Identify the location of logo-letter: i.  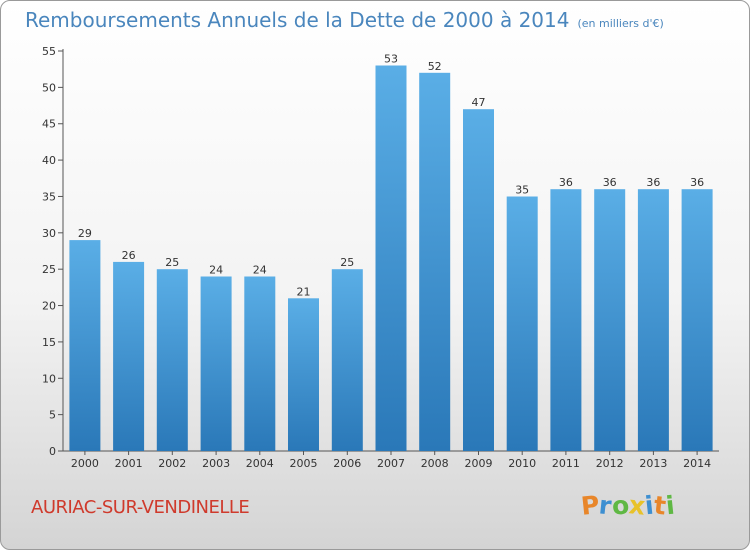
(670, 505).